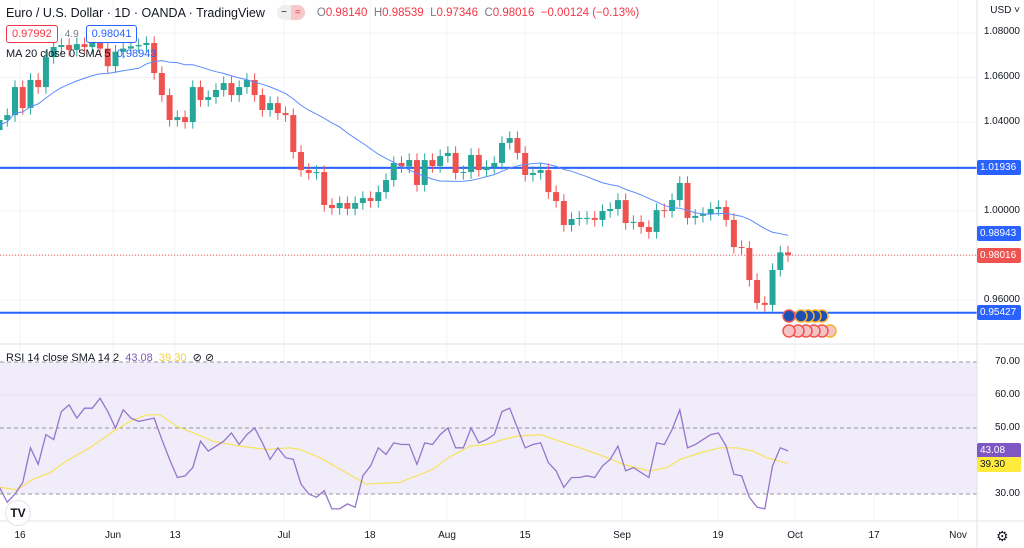  What do you see at coordinates (999, 312) in the screenshot?
I see `hline-price-tag: 0.95427` at bounding box center [999, 312].